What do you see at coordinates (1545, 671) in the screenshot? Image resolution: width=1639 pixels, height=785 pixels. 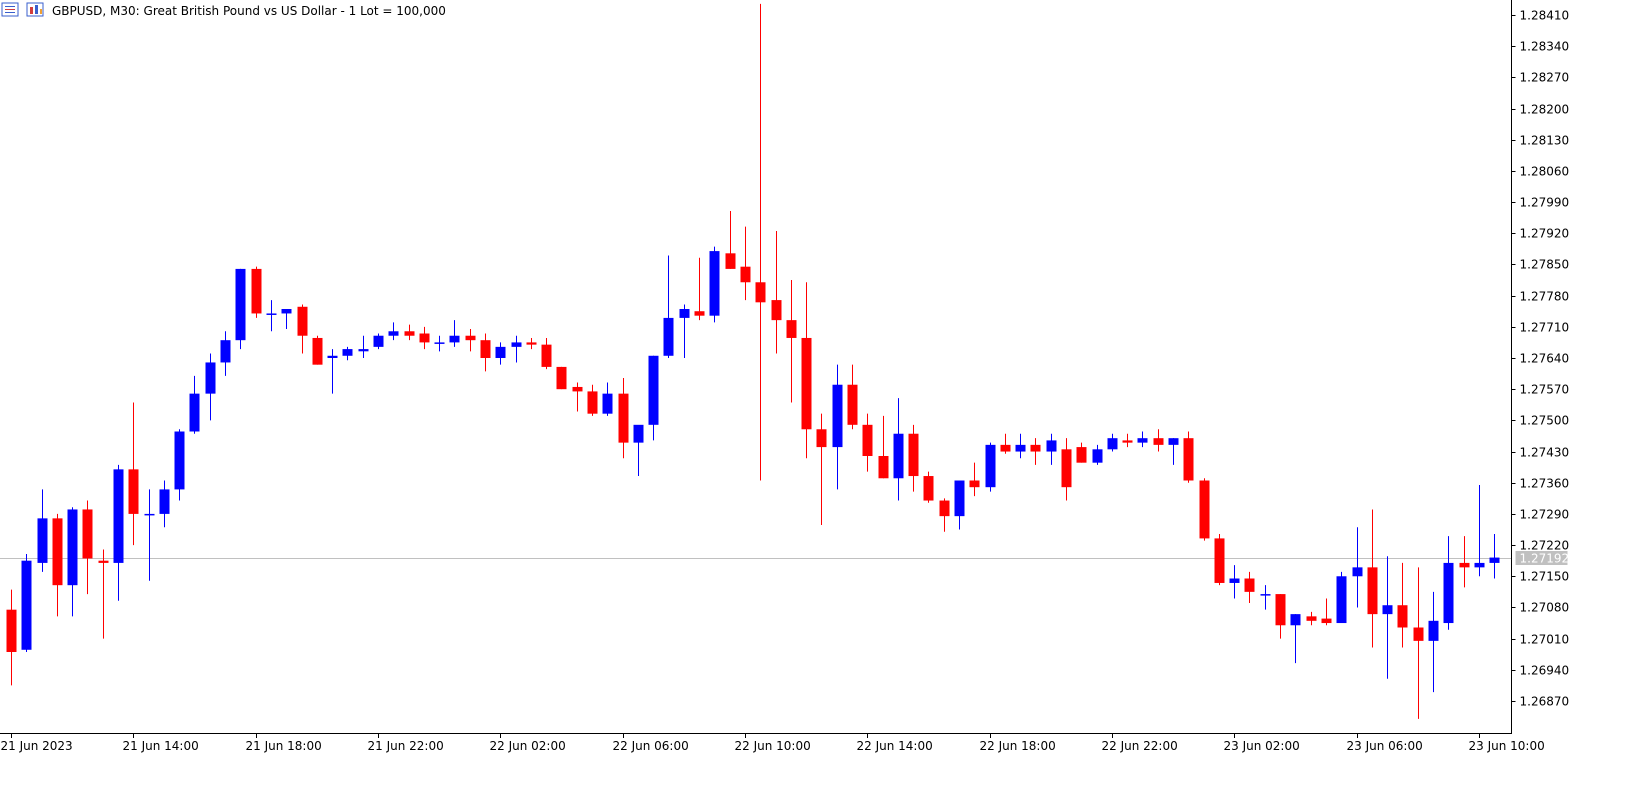 I see `price-tick-label: 1.26940` at bounding box center [1545, 671].